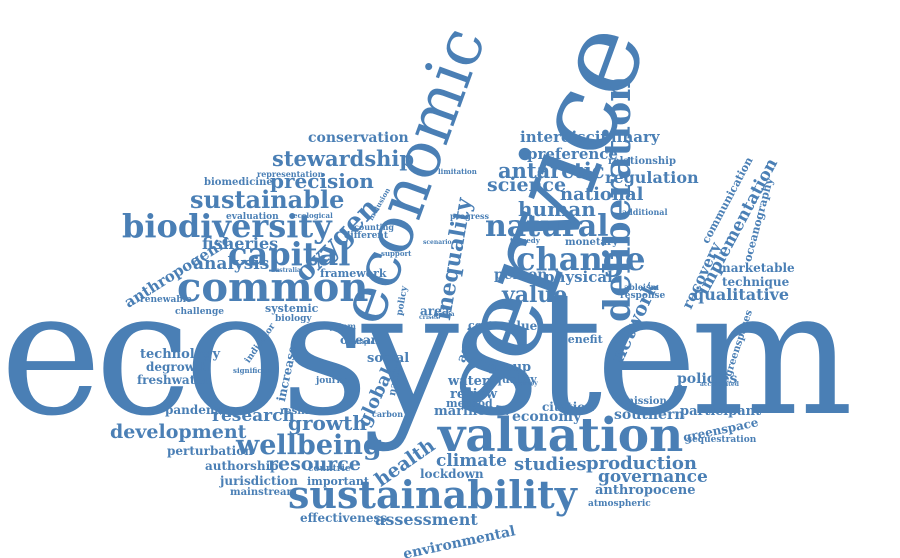 The width and height of the screenshot is (900, 558). What do you see at coordinates (561, 435) in the screenshot?
I see `word-valuation: valuation` at bounding box center [561, 435].